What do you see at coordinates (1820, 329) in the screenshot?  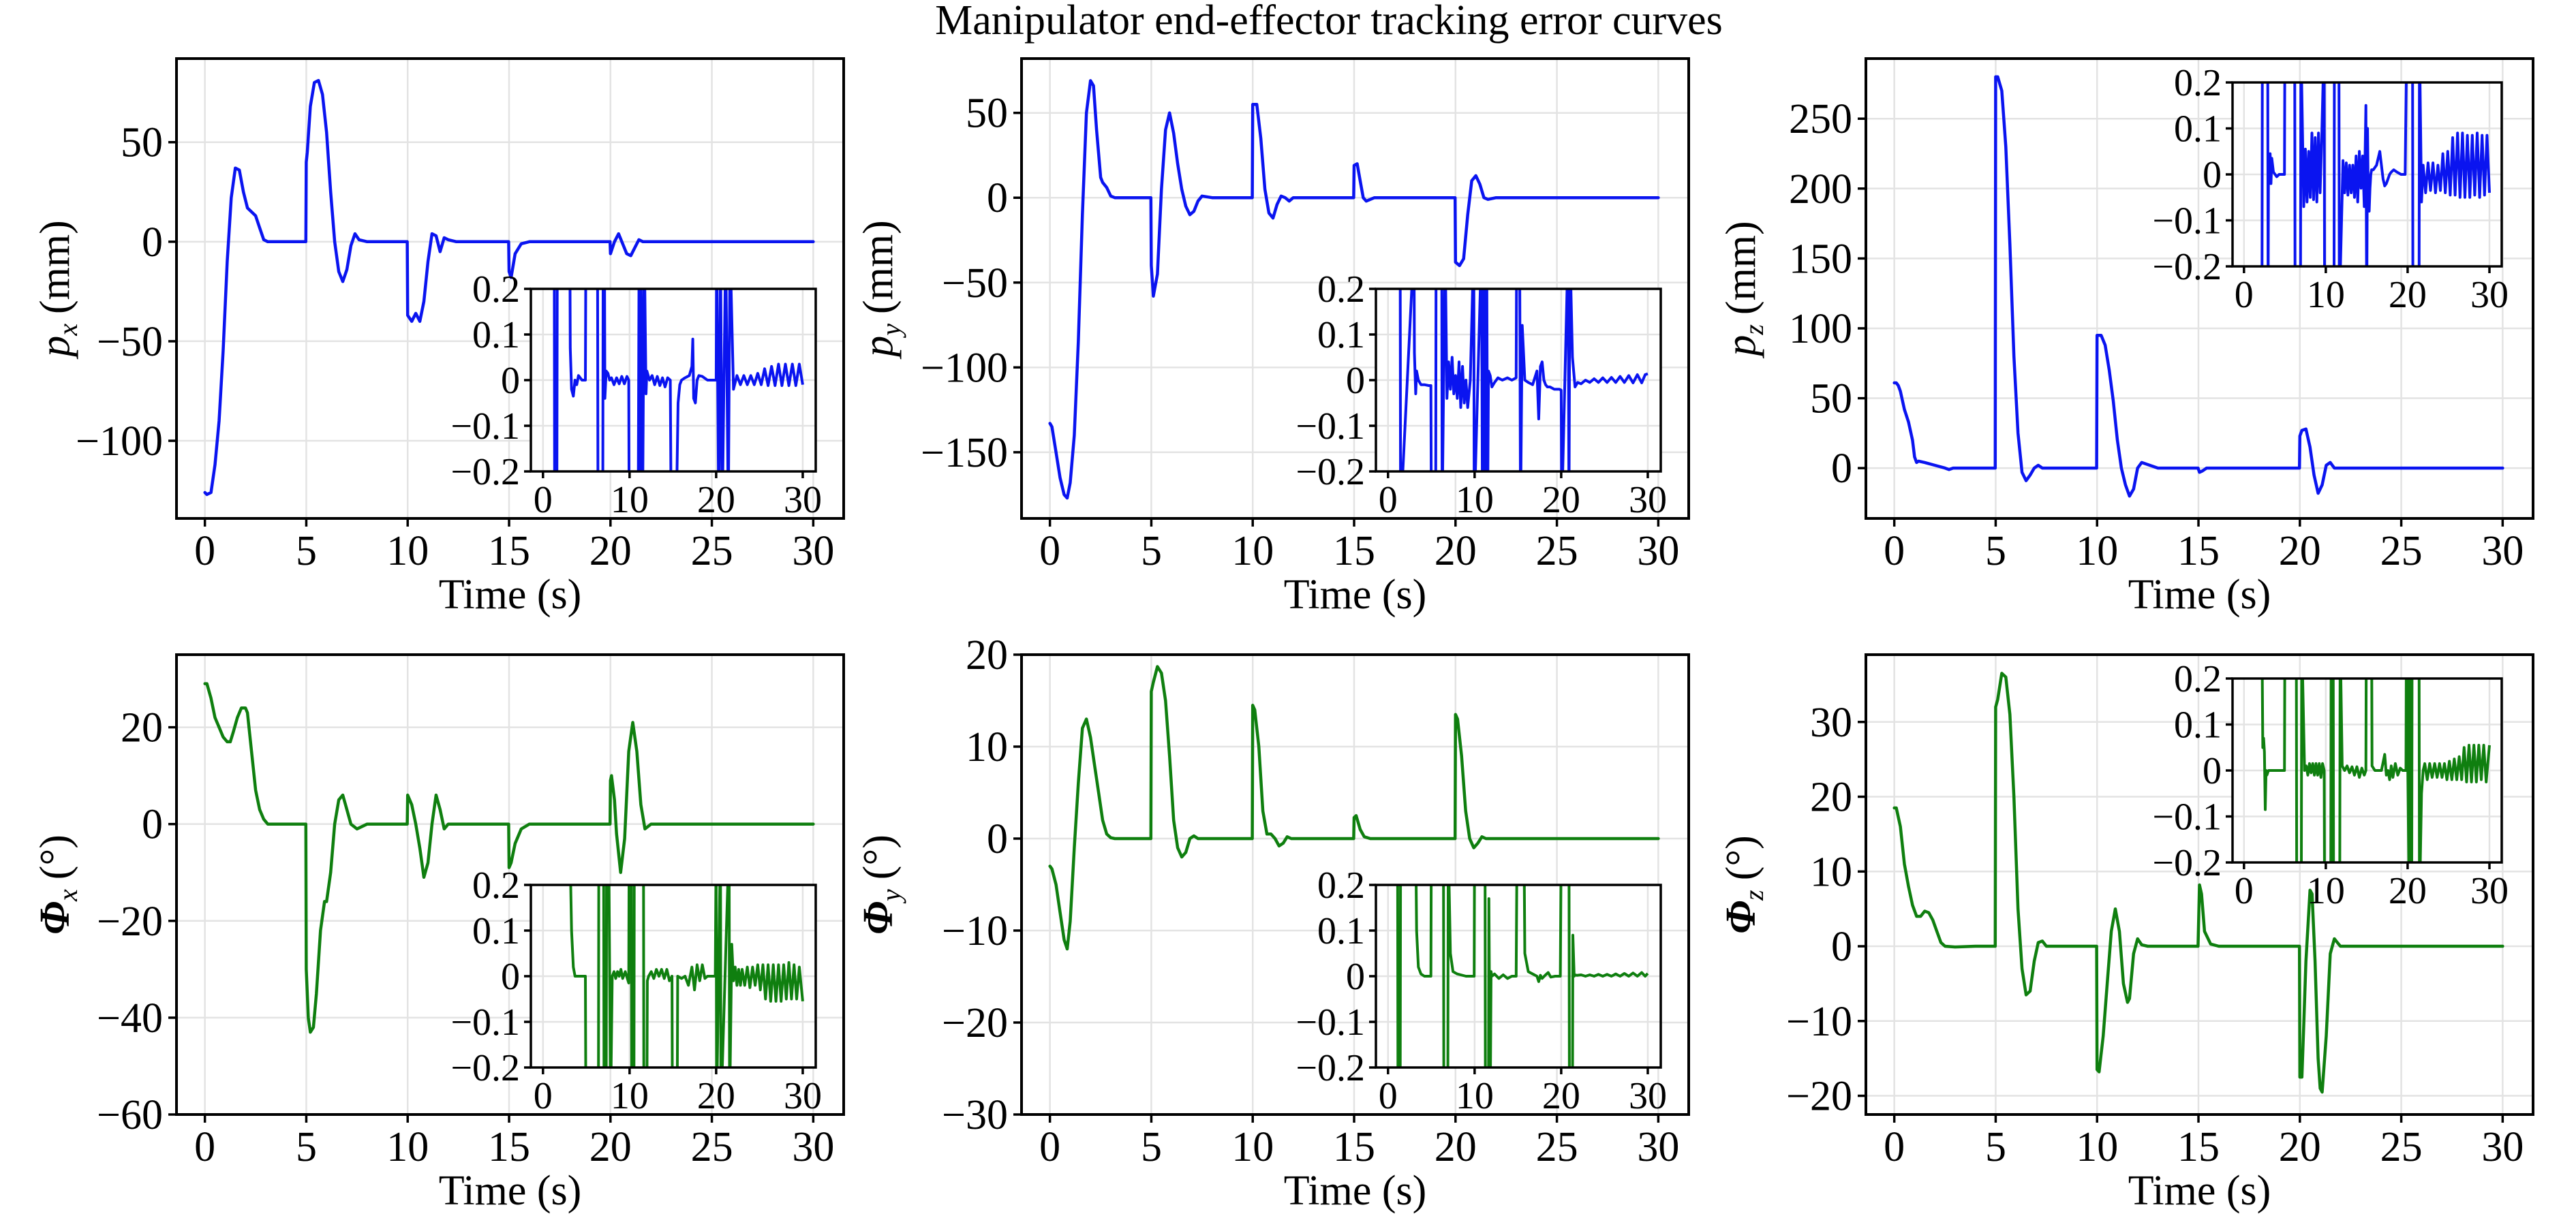 I see `y-tick-label: 100` at bounding box center [1820, 329].